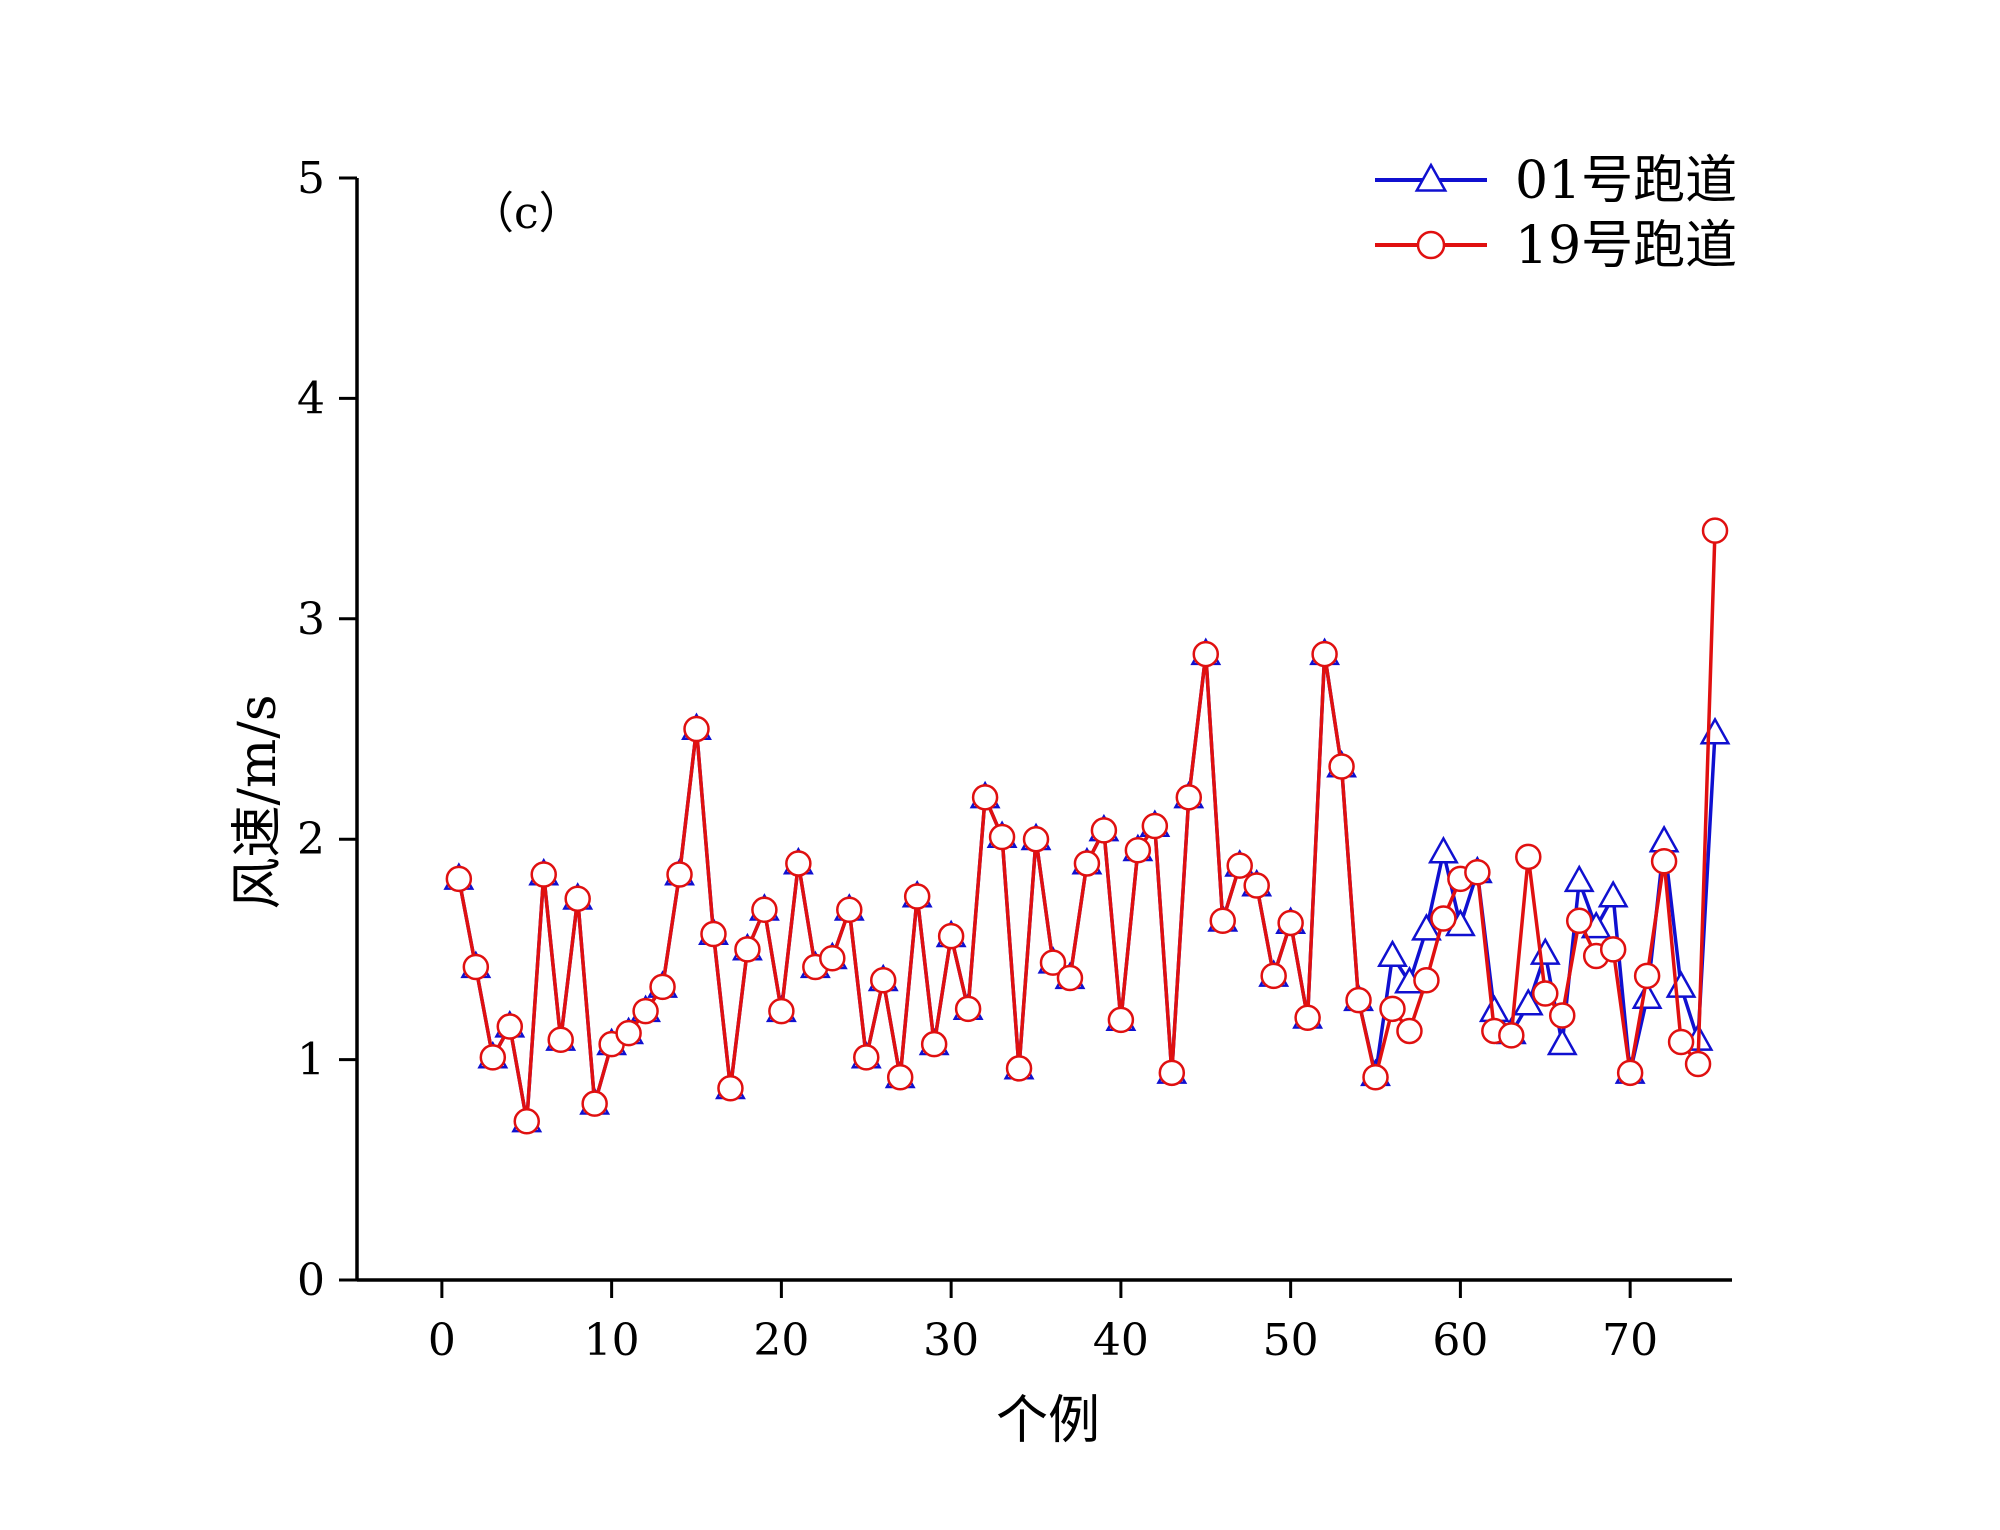  What do you see at coordinates (311, 1060) in the screenshot?
I see `y-tick-label: 1` at bounding box center [311, 1060].